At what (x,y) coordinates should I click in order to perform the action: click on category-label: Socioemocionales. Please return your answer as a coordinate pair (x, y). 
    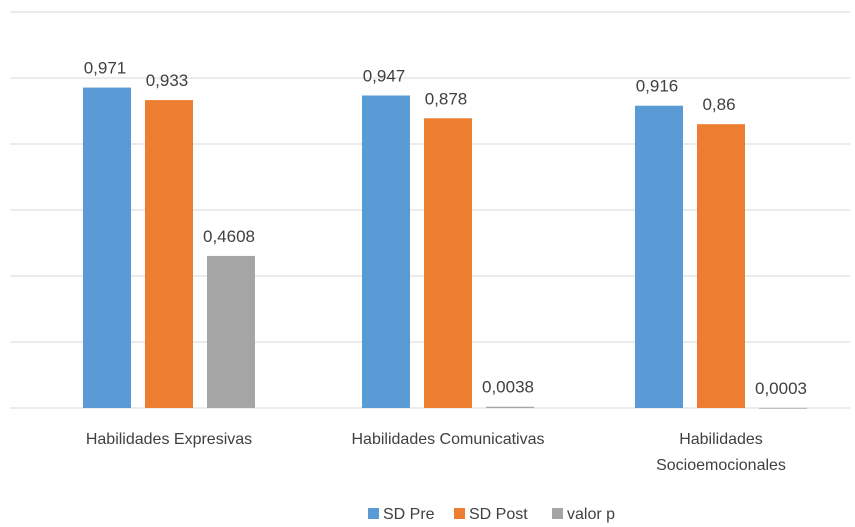
    Looking at the image, I should click on (721, 465).